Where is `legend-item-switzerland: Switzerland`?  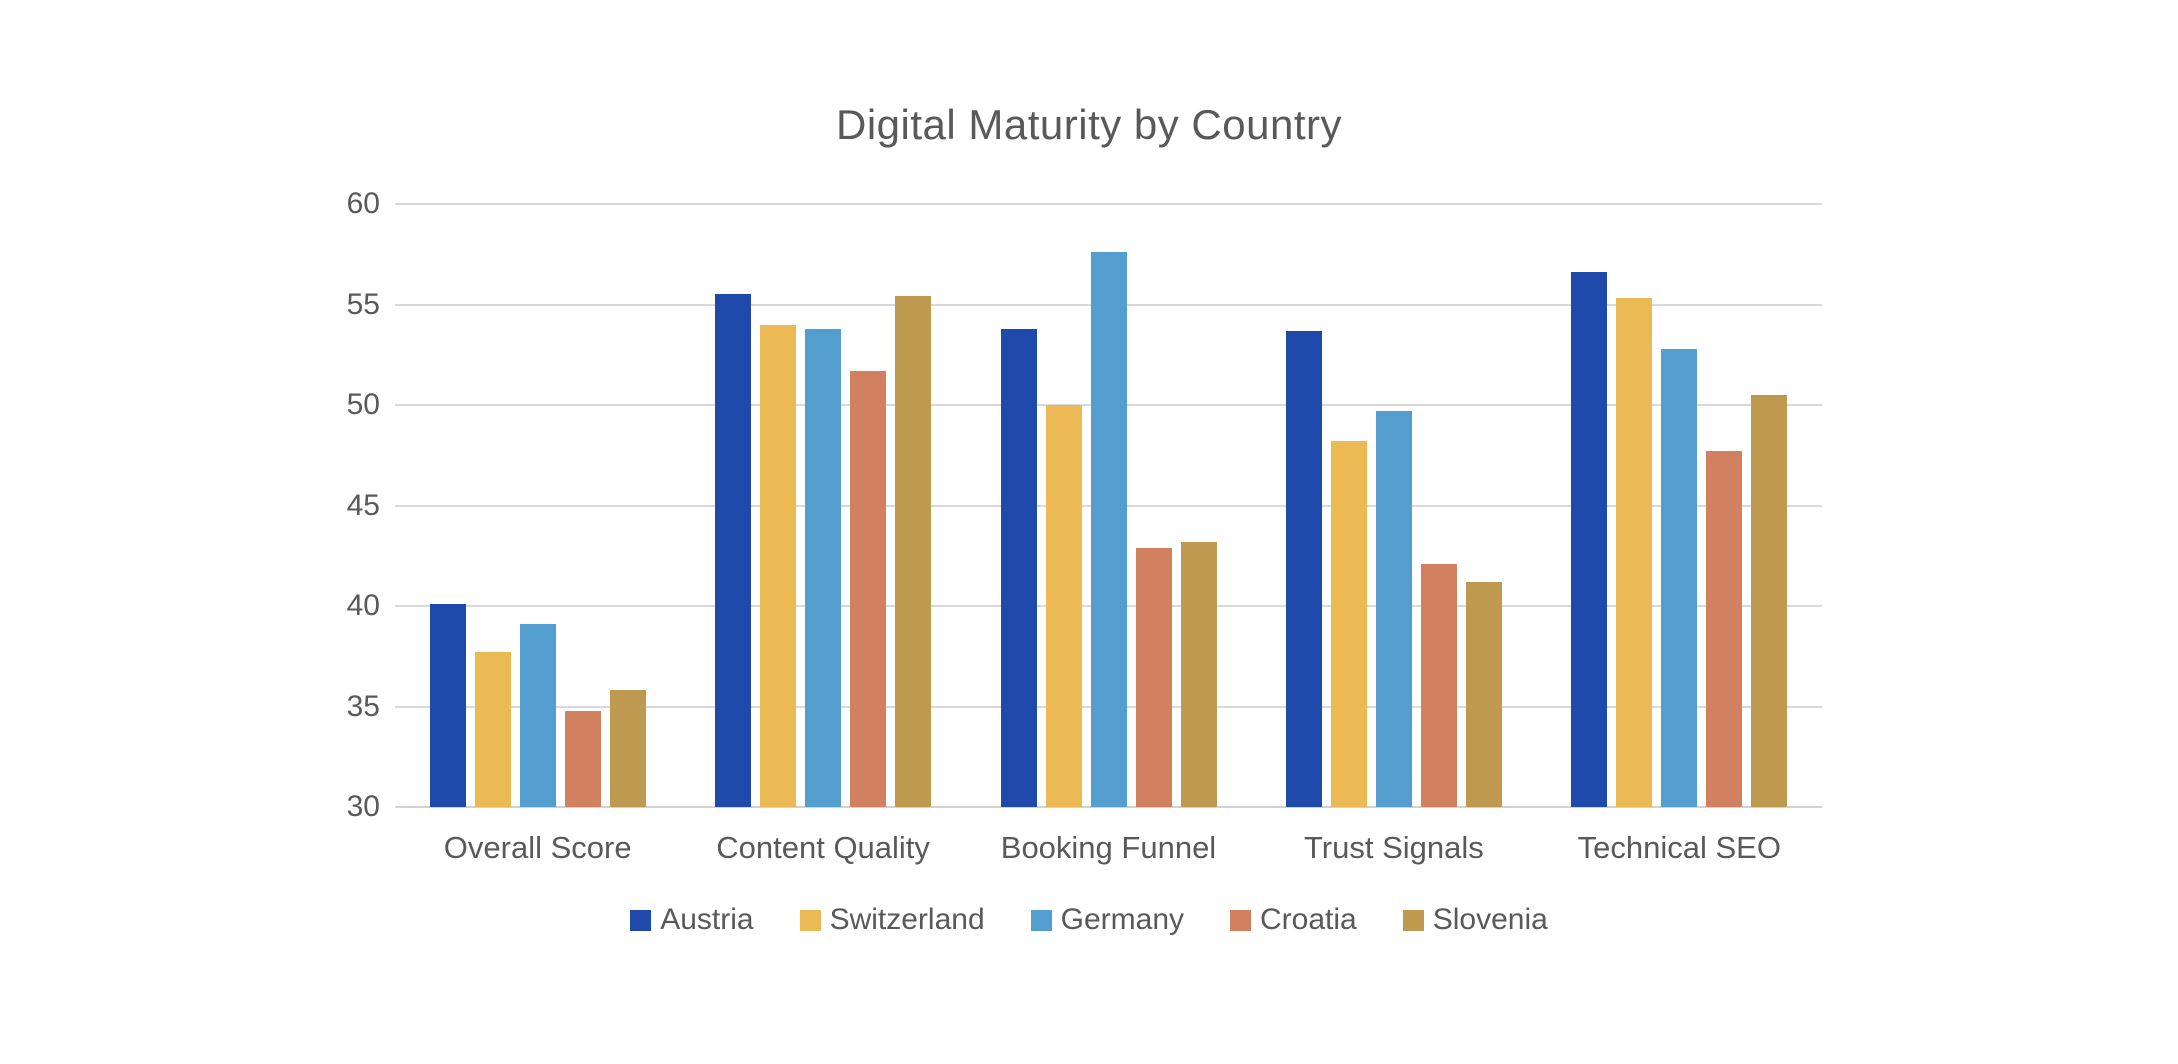 legend-item-switzerland: Switzerland is located at coordinates (892, 920).